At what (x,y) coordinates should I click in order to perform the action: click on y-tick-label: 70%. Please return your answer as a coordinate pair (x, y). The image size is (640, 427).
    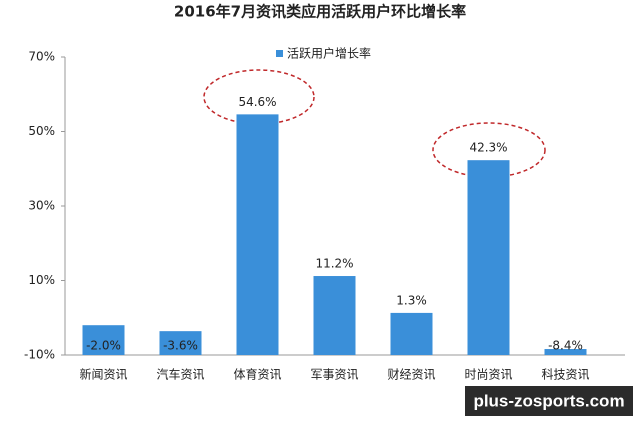
    Looking at the image, I should click on (41, 57).